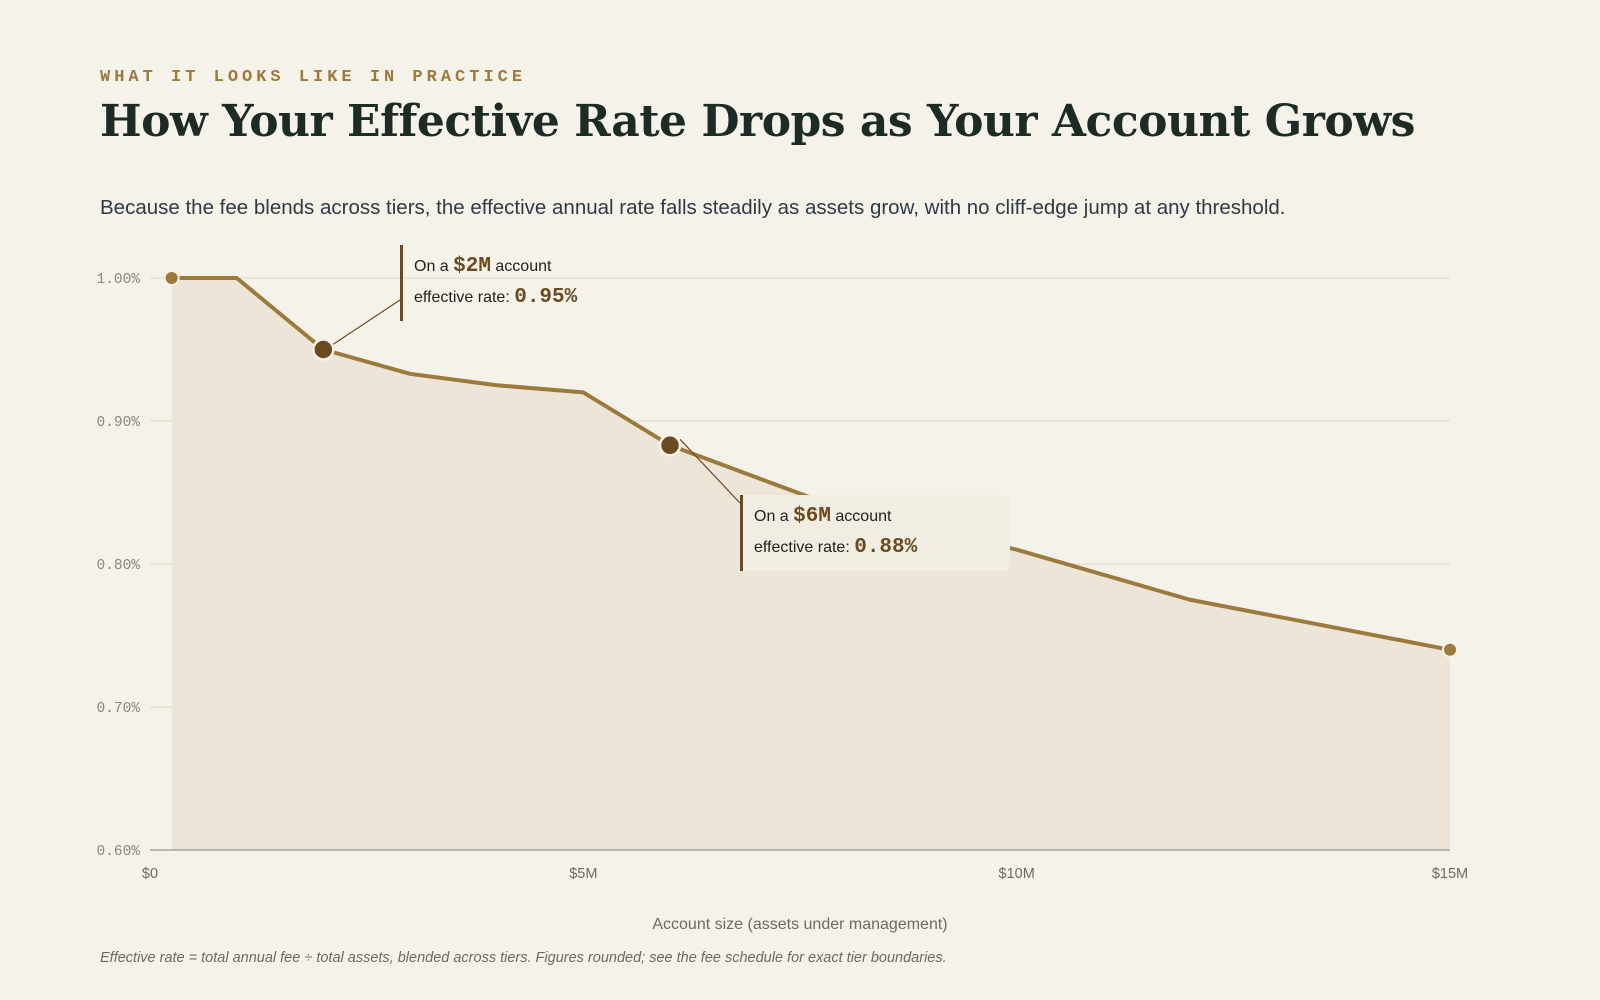  What do you see at coordinates (118, 852) in the screenshot?
I see `y-tick-label: 0.60%` at bounding box center [118, 852].